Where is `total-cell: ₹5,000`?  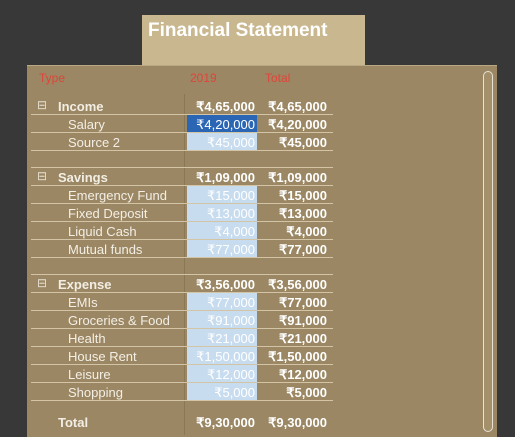
total-cell: ₹5,000 is located at coordinates (306, 392).